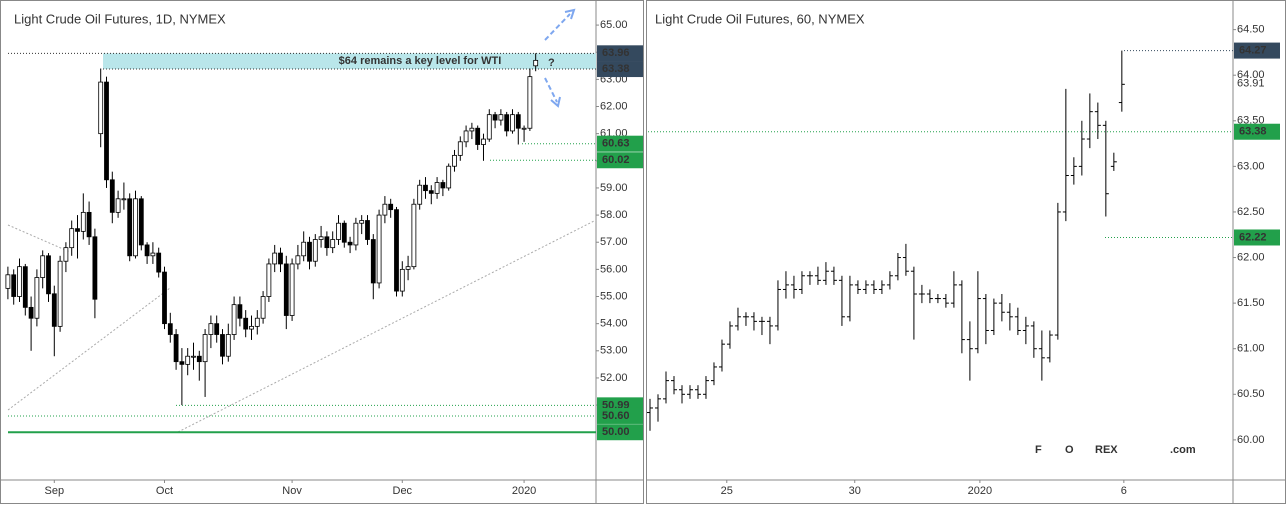 This screenshot has height=508, width=1287. What do you see at coordinates (164, 491) in the screenshot?
I see `x-tick-label: Oct` at bounding box center [164, 491].